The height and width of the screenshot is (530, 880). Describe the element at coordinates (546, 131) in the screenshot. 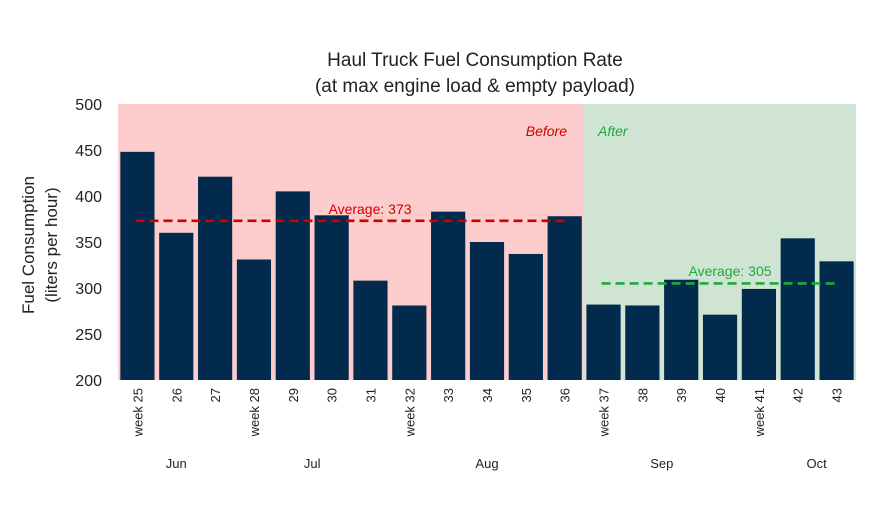

I see `before-label: Before` at that location.